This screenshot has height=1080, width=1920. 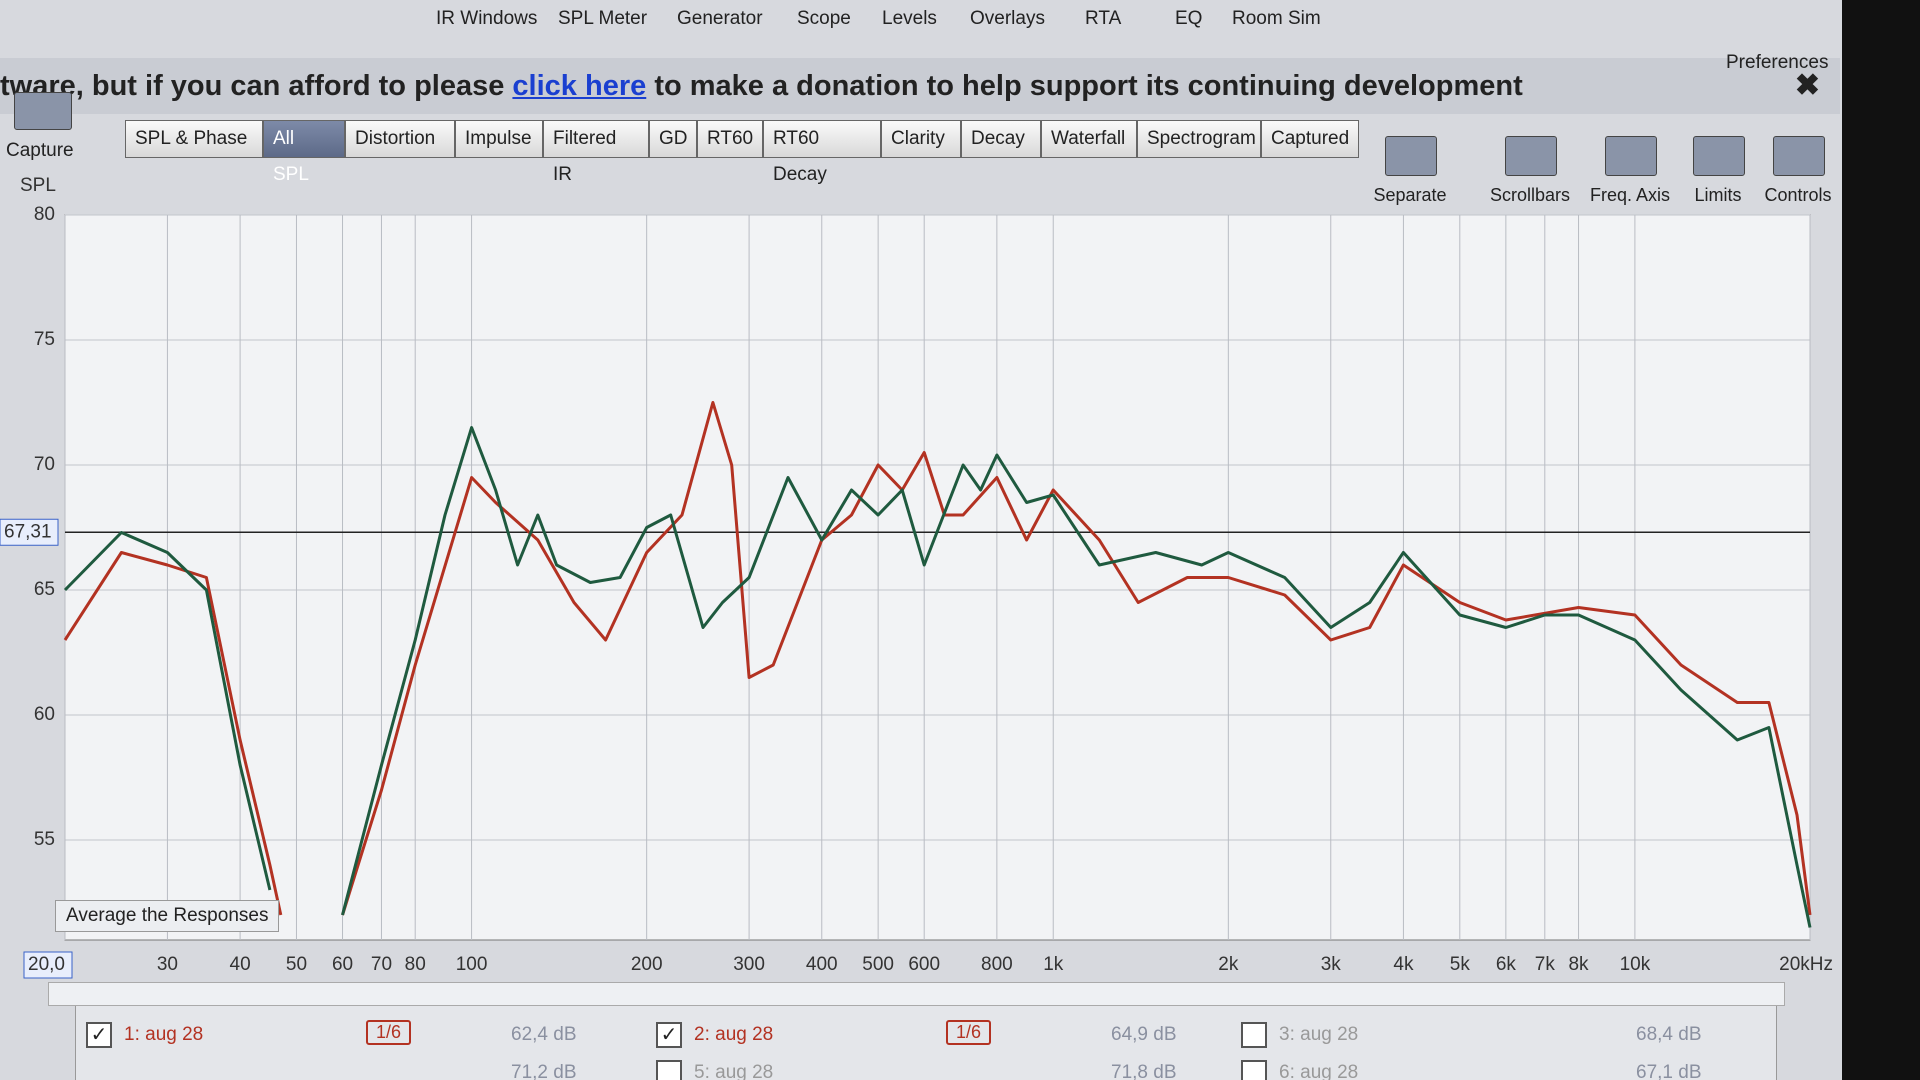 What do you see at coordinates (1319, 1034) in the screenshot?
I see `legend-name: 3: aug 28` at bounding box center [1319, 1034].